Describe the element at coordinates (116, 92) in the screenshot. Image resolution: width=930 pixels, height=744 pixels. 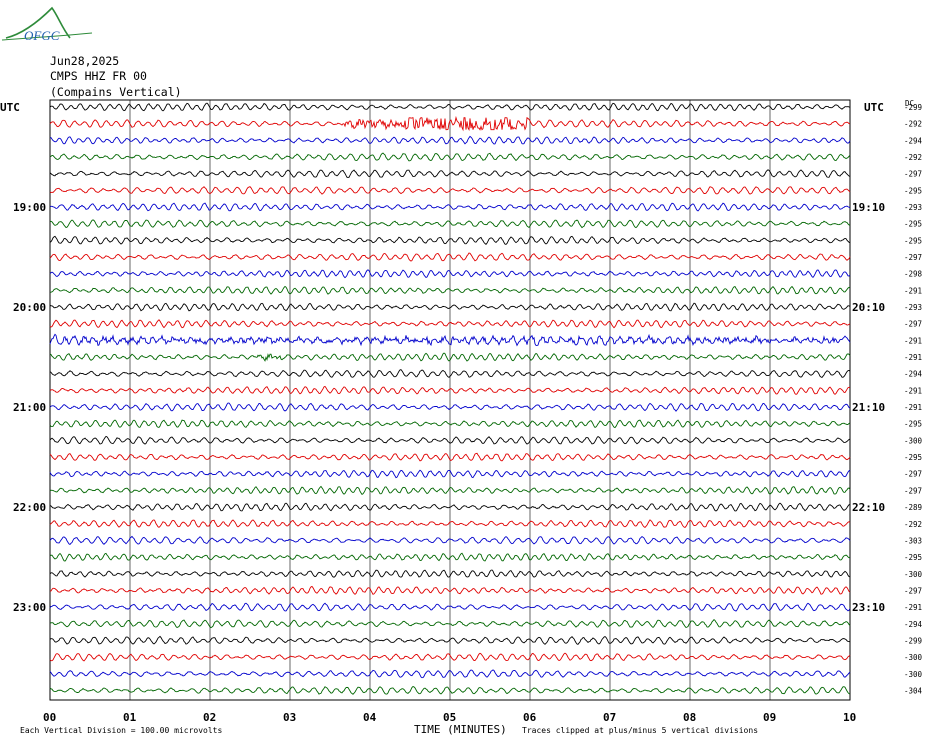
I see `header-location: (Compains Vertical)` at that location.